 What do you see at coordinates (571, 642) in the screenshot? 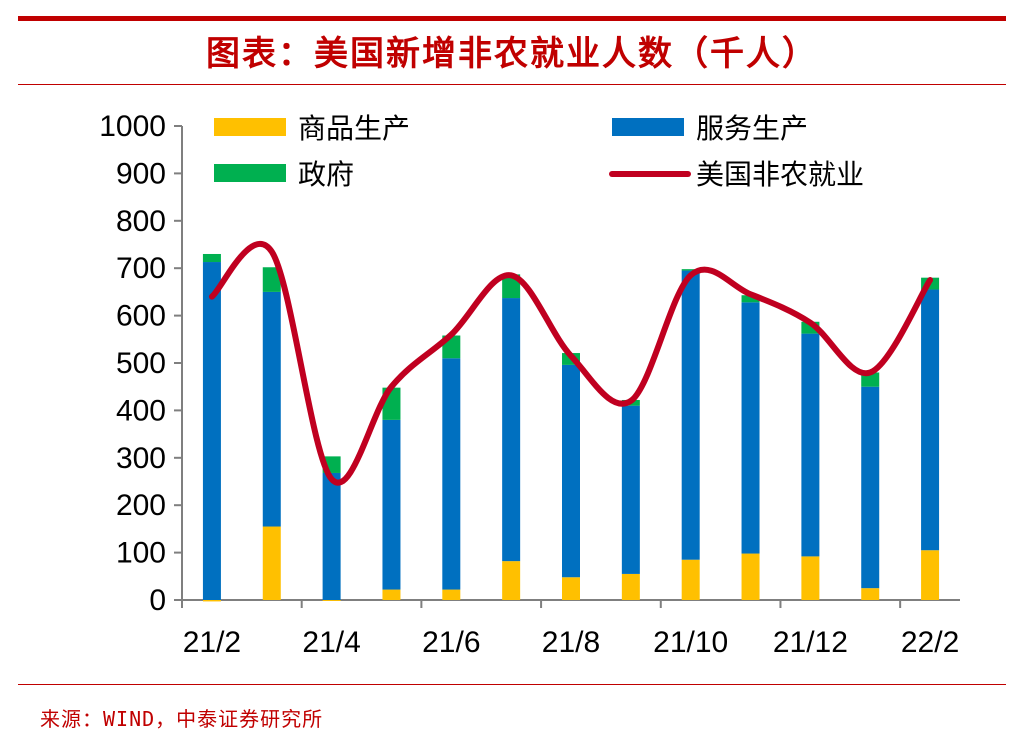
I see `x-tick-label: 21/8` at bounding box center [571, 642].